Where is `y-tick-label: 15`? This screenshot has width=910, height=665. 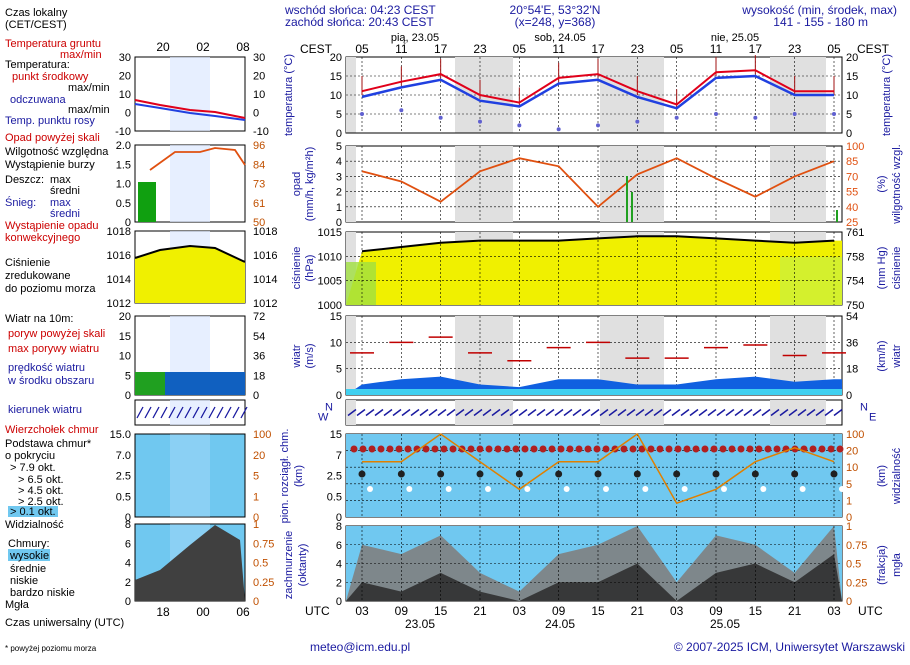 y-tick-label: 15 is located at coordinates (852, 77).